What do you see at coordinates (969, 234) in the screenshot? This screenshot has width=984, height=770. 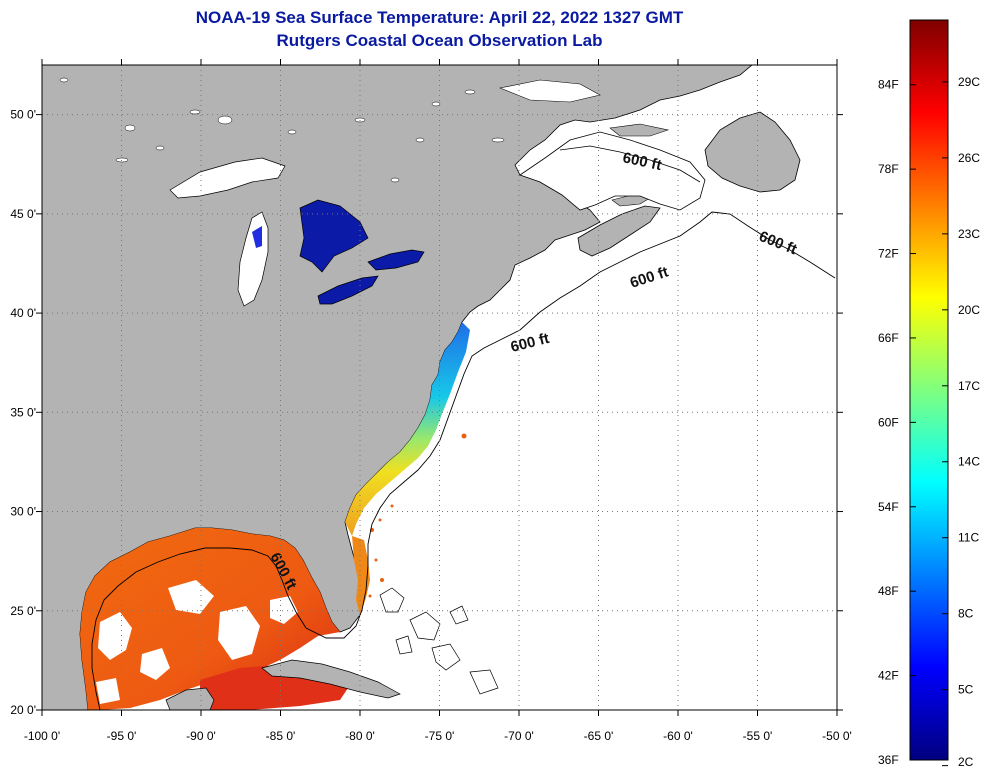 I see `colorbar-c-label: 23C` at bounding box center [969, 234].